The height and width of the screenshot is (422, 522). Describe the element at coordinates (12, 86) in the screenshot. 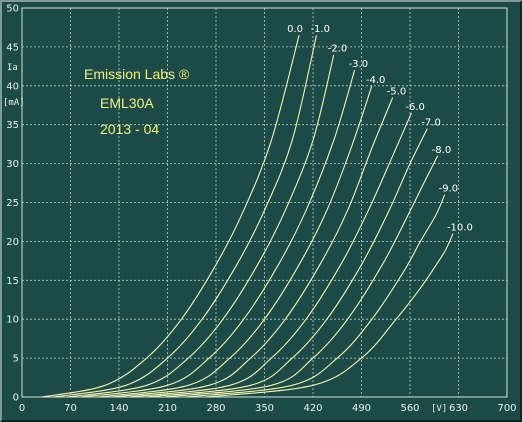

I see `y-tick-label: 40` at that location.